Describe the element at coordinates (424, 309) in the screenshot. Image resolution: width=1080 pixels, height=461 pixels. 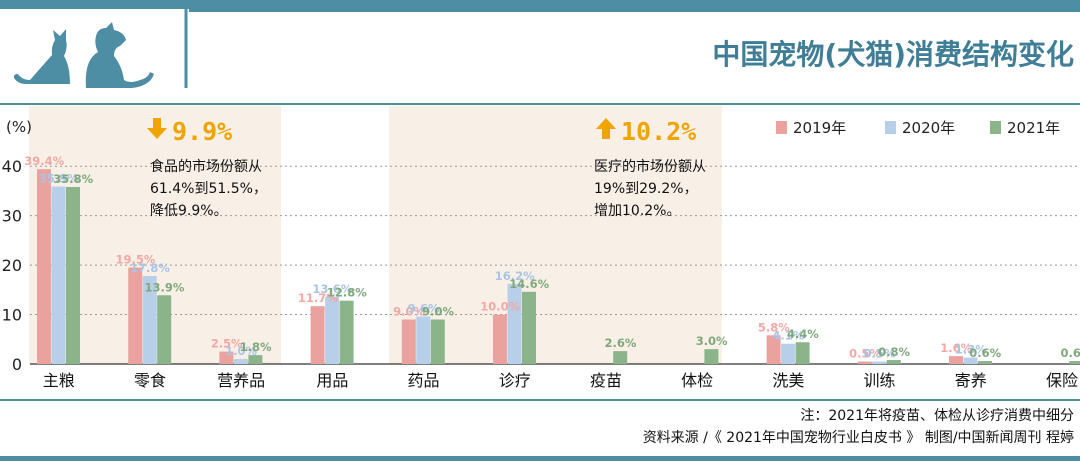
I see `data-label: 9.6%` at that location.